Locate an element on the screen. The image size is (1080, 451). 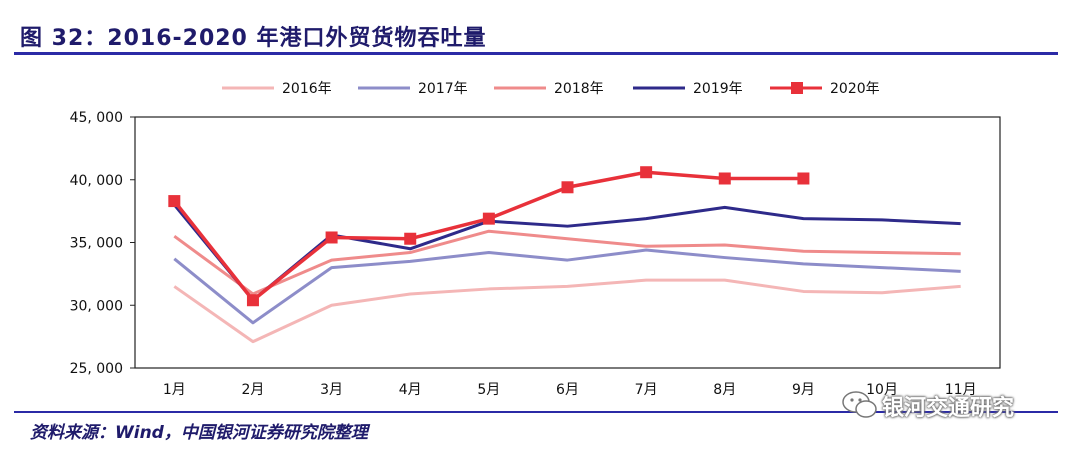
series-line-2018年 is located at coordinates (567, 262).